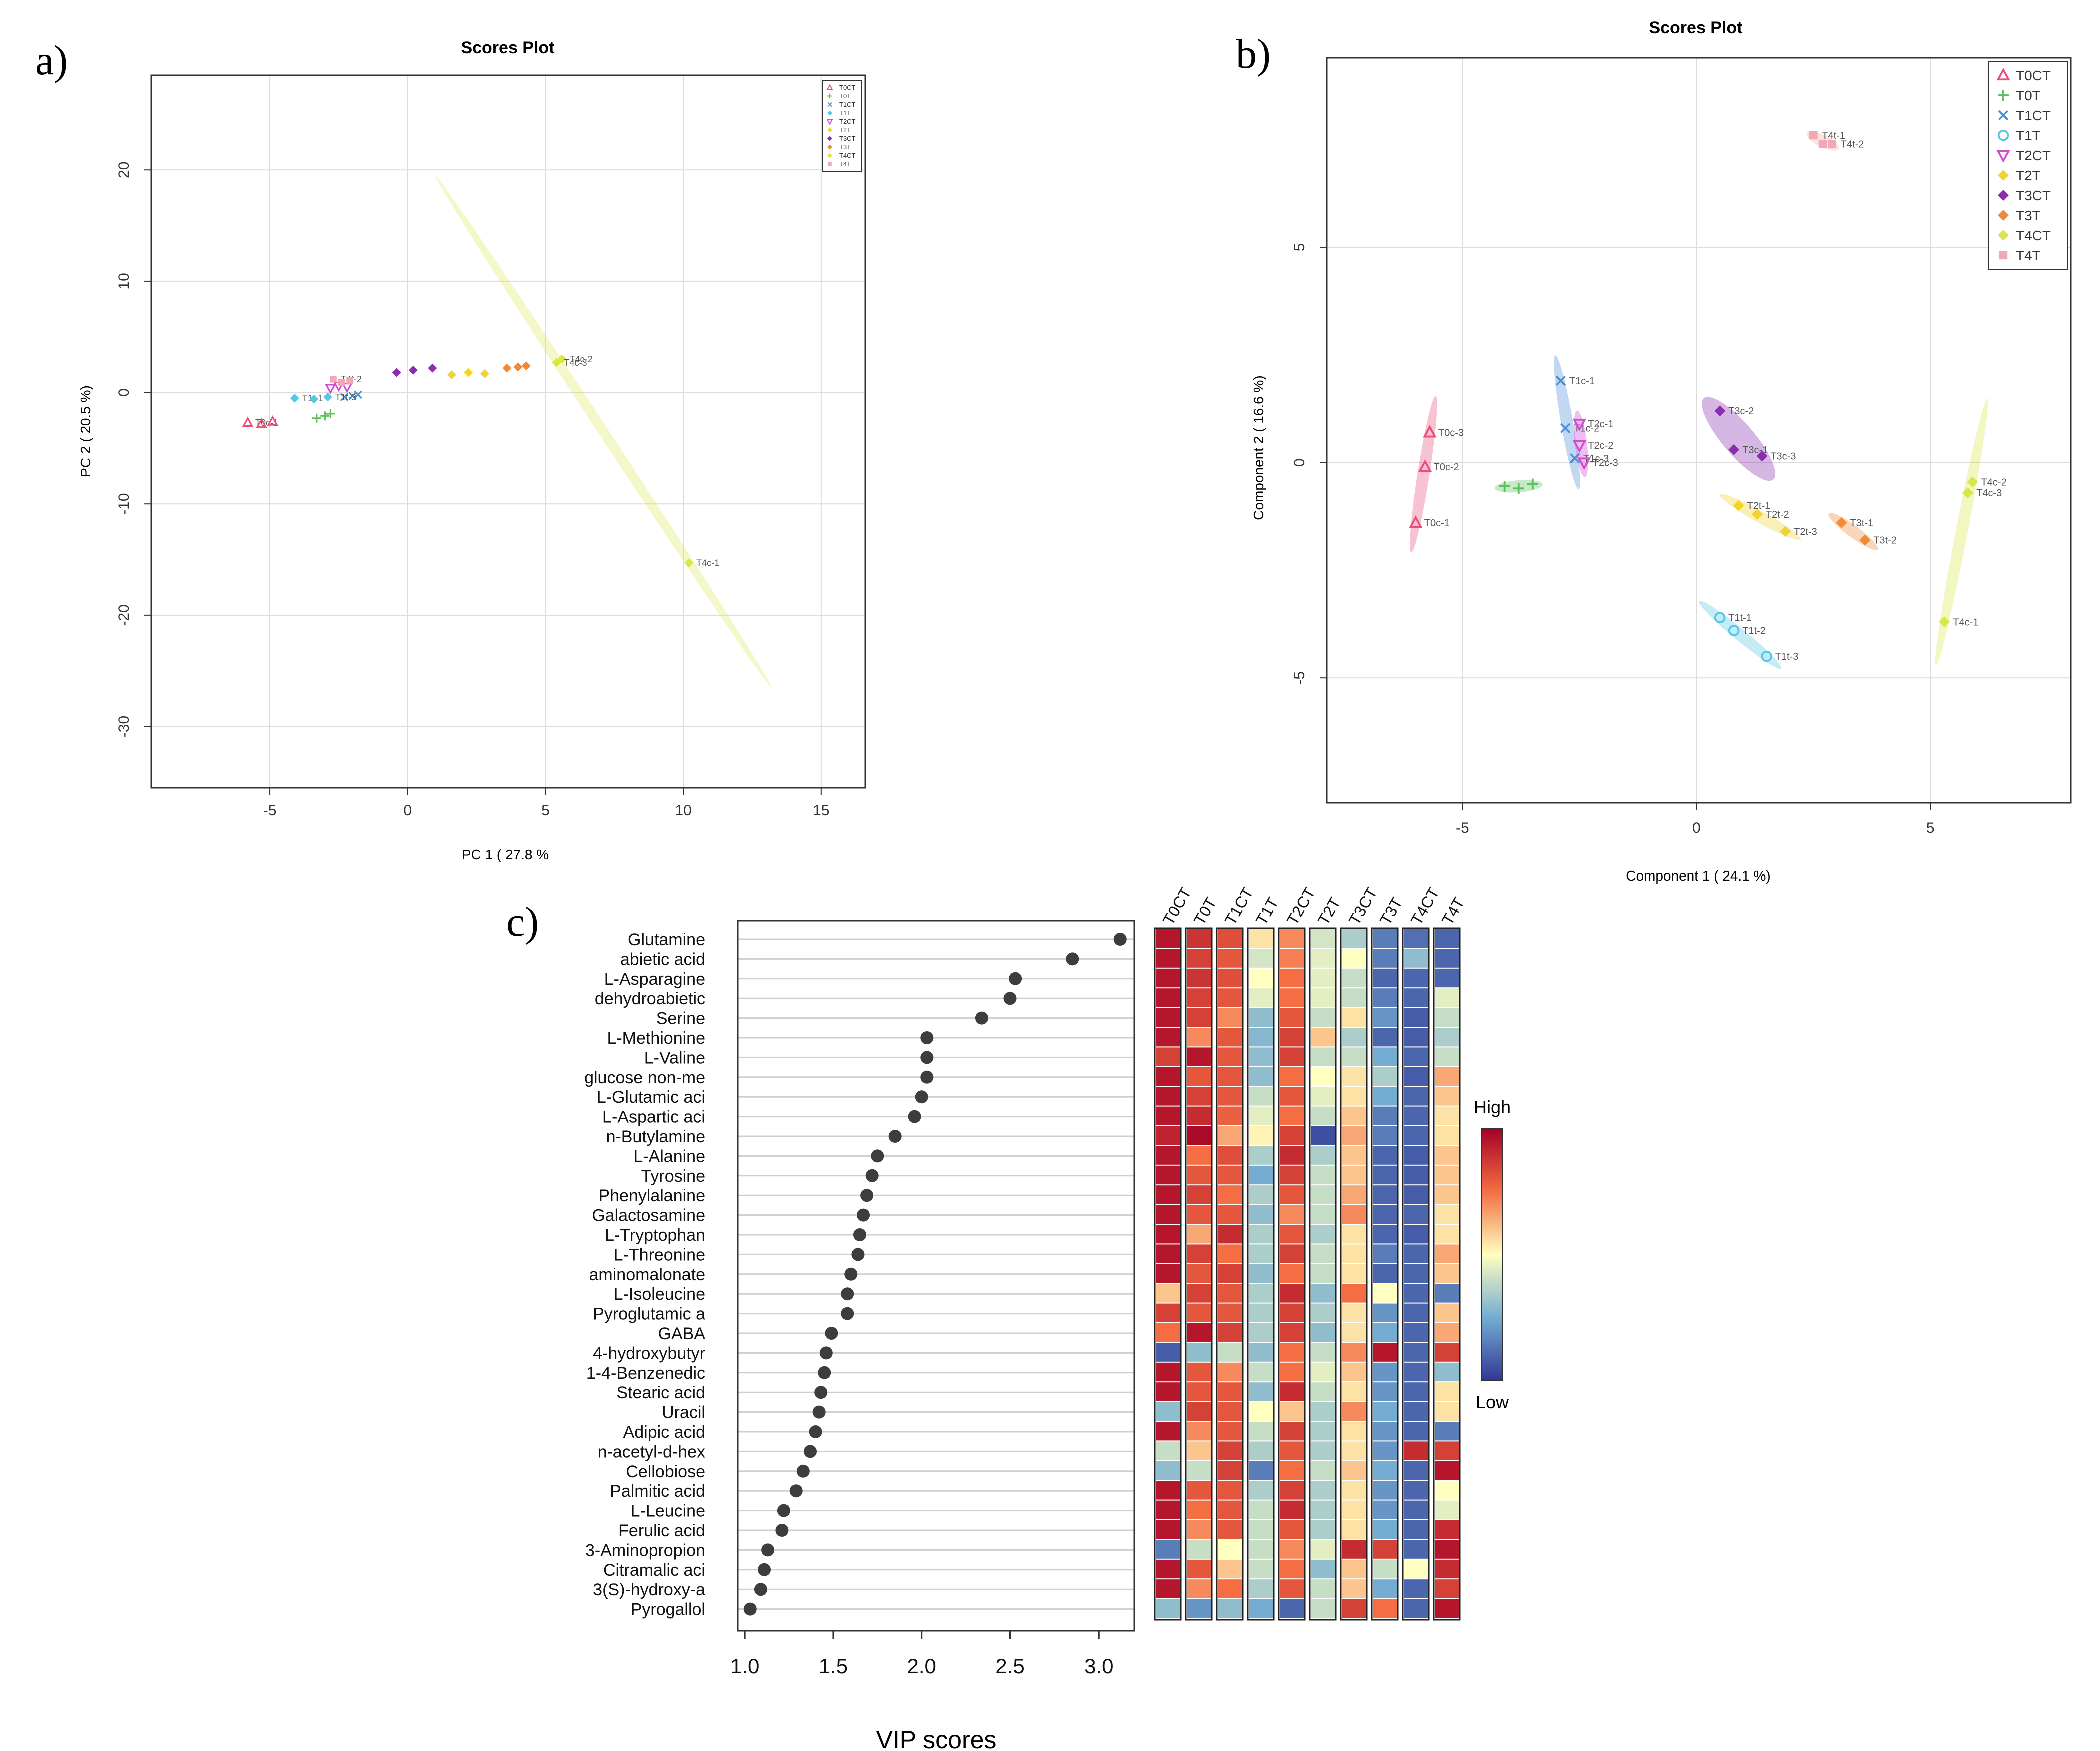  Describe the element at coordinates (845, 113) in the screenshot. I see `legend-label-t1t: T1T` at that location.